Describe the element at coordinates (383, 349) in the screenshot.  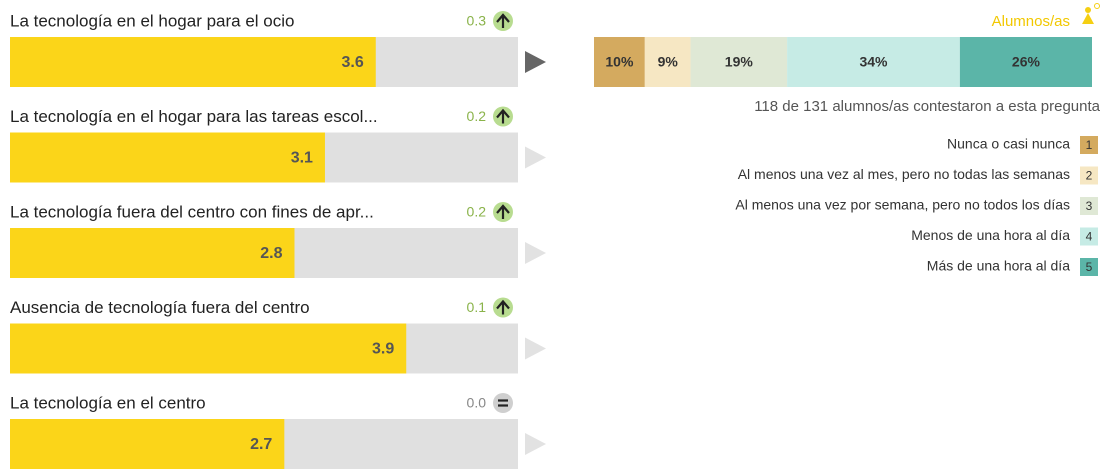
I see `bar-value: 3.9` at that location.